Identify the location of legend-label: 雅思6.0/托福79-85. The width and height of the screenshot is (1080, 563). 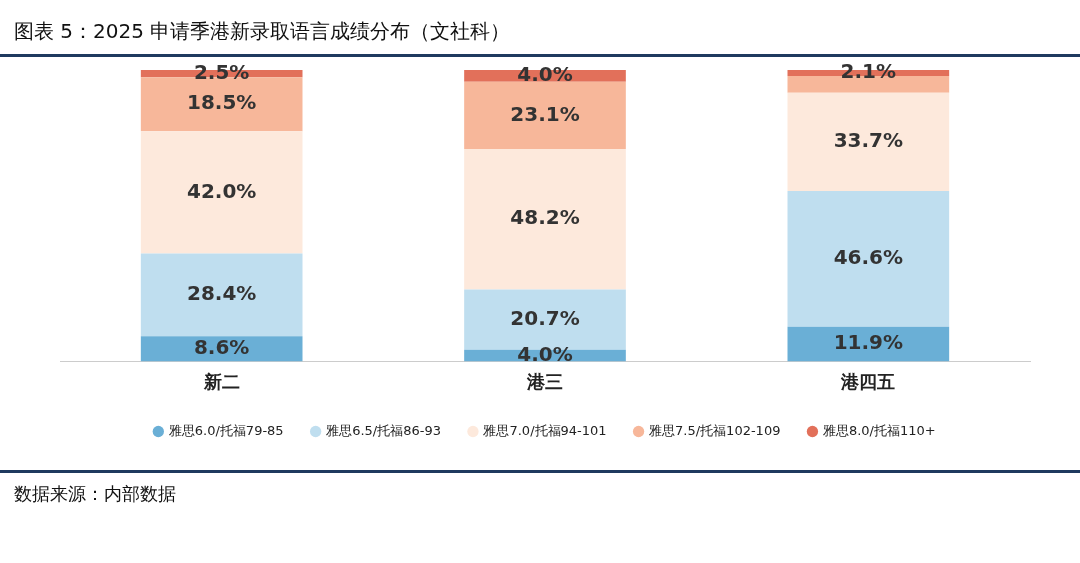
(226, 430).